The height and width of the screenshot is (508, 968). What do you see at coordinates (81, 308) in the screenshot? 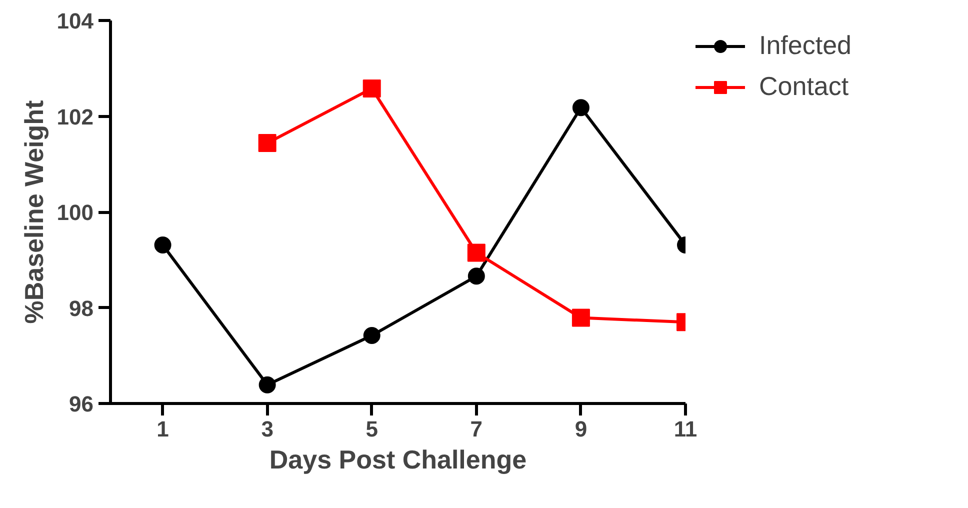
I see `y-tick-label: 98` at bounding box center [81, 308].